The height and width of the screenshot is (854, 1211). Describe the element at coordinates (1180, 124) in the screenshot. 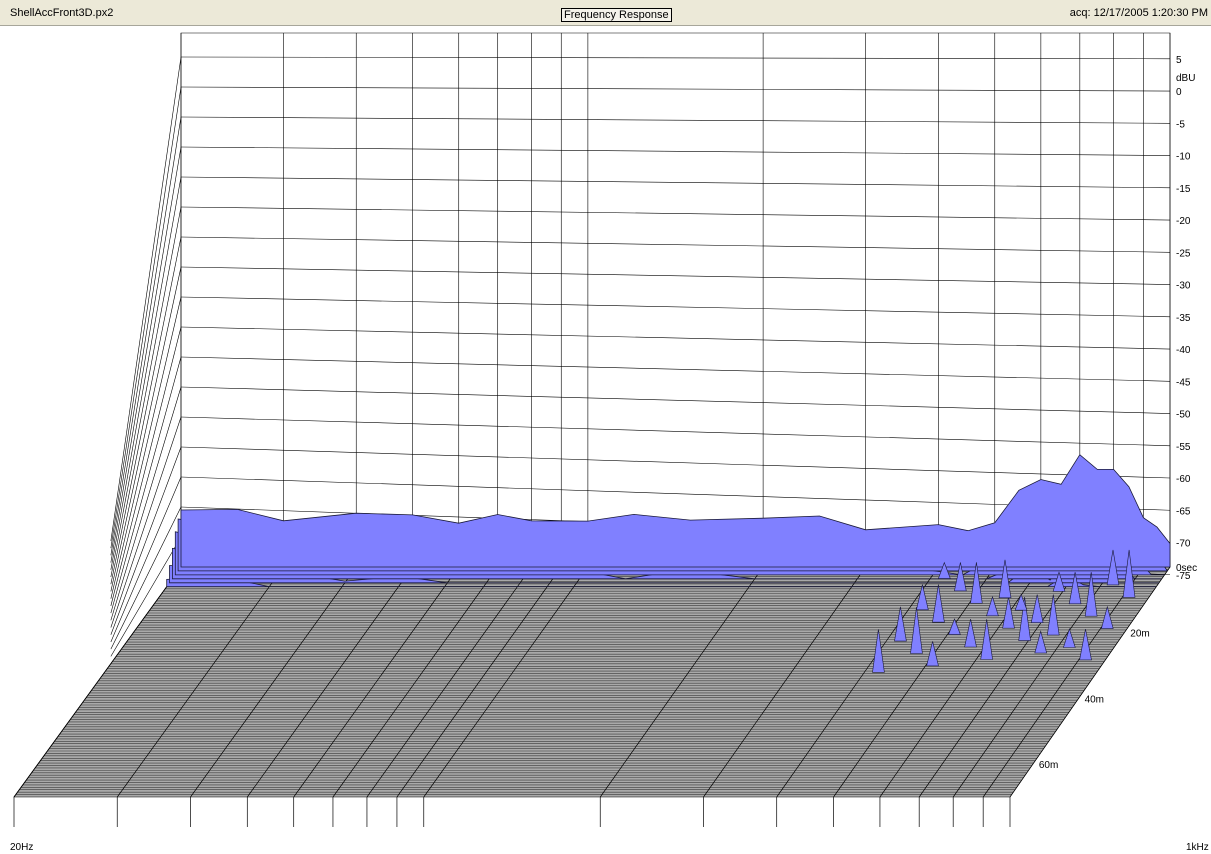

I see `y-tick-label: -5` at that location.